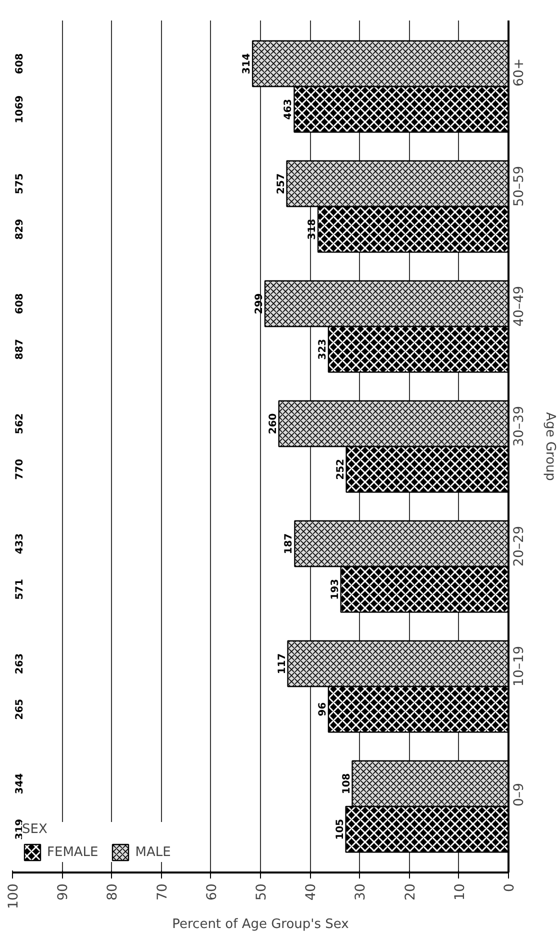  Describe the element at coordinates (519, 186) in the screenshot. I see `y-tick-label: 50–59` at that location.